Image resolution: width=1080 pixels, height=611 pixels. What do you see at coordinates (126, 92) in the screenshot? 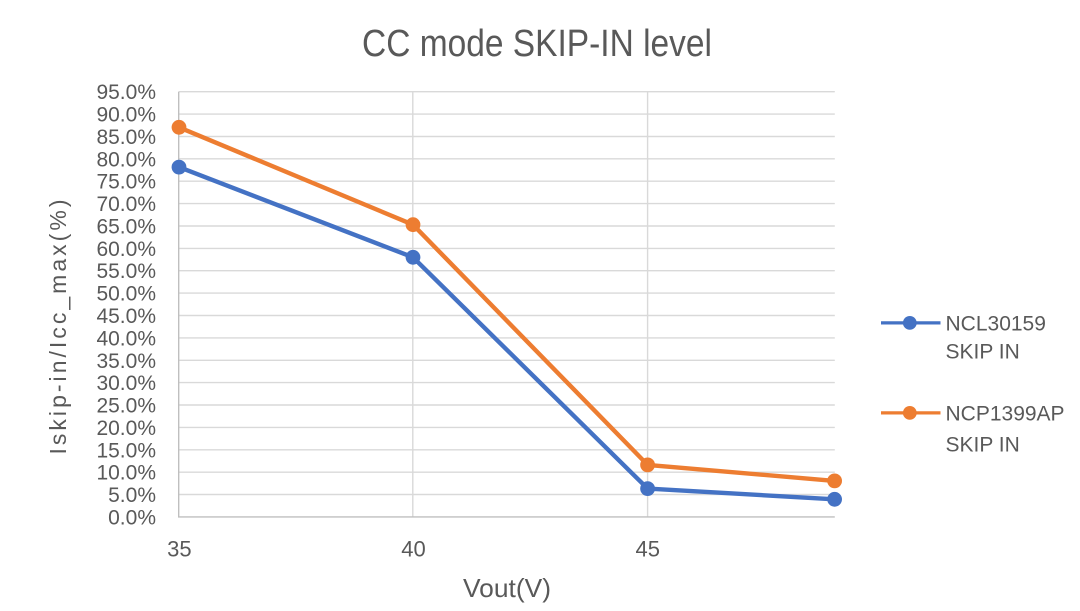
I see `svg-text: 95.0%` at bounding box center [126, 92].